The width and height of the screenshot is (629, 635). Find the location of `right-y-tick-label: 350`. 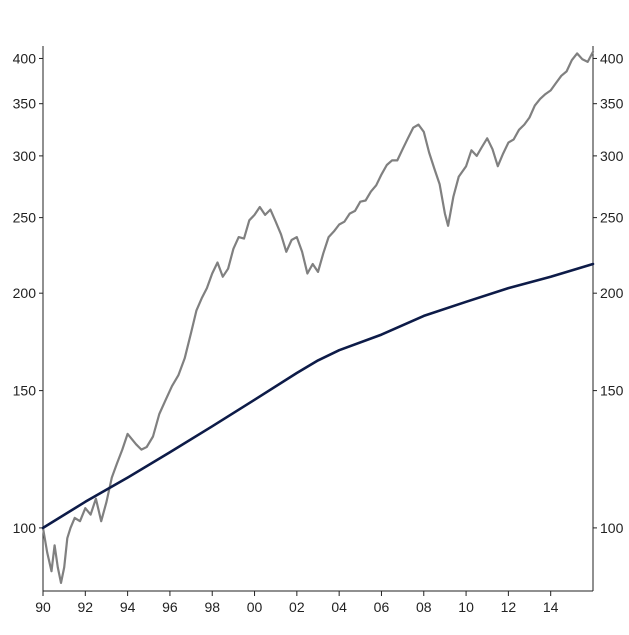

right-y-tick-label: 350 is located at coordinates (612, 104).